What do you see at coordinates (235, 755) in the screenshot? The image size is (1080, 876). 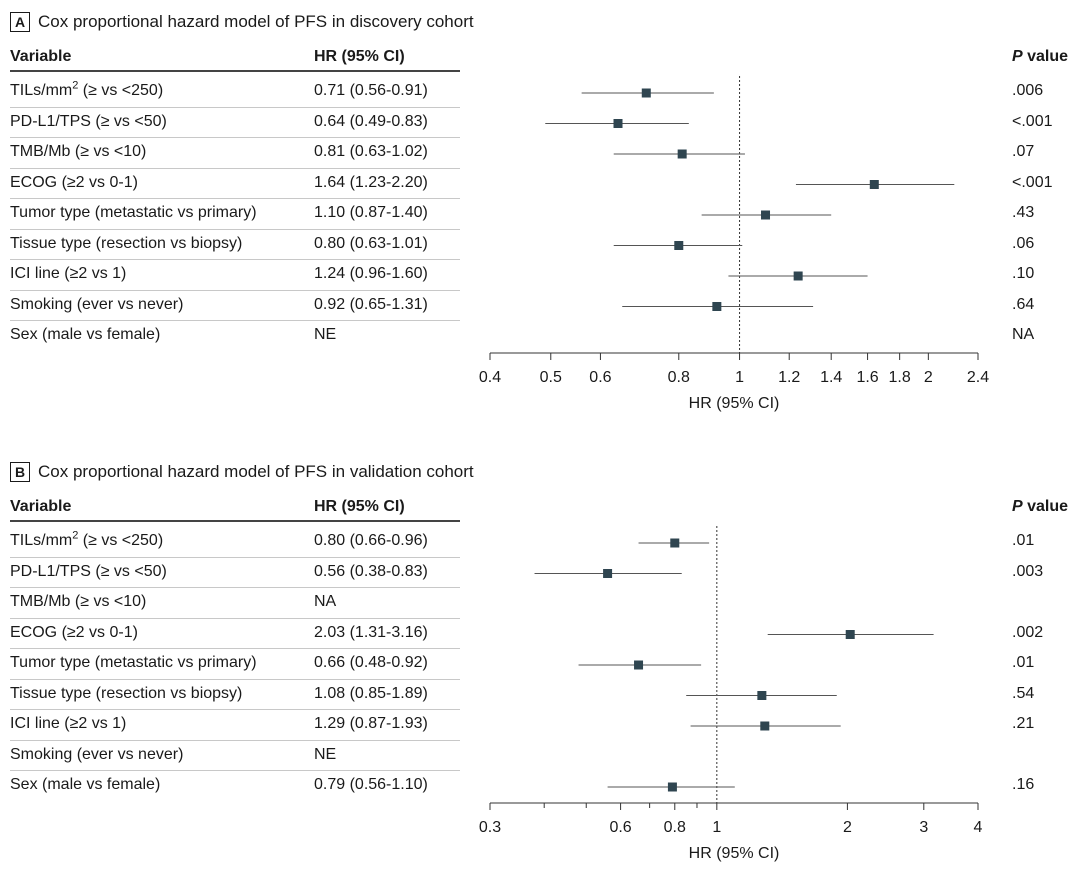 I see `table-row: Smoking (ever vs never) NE` at bounding box center [235, 755].